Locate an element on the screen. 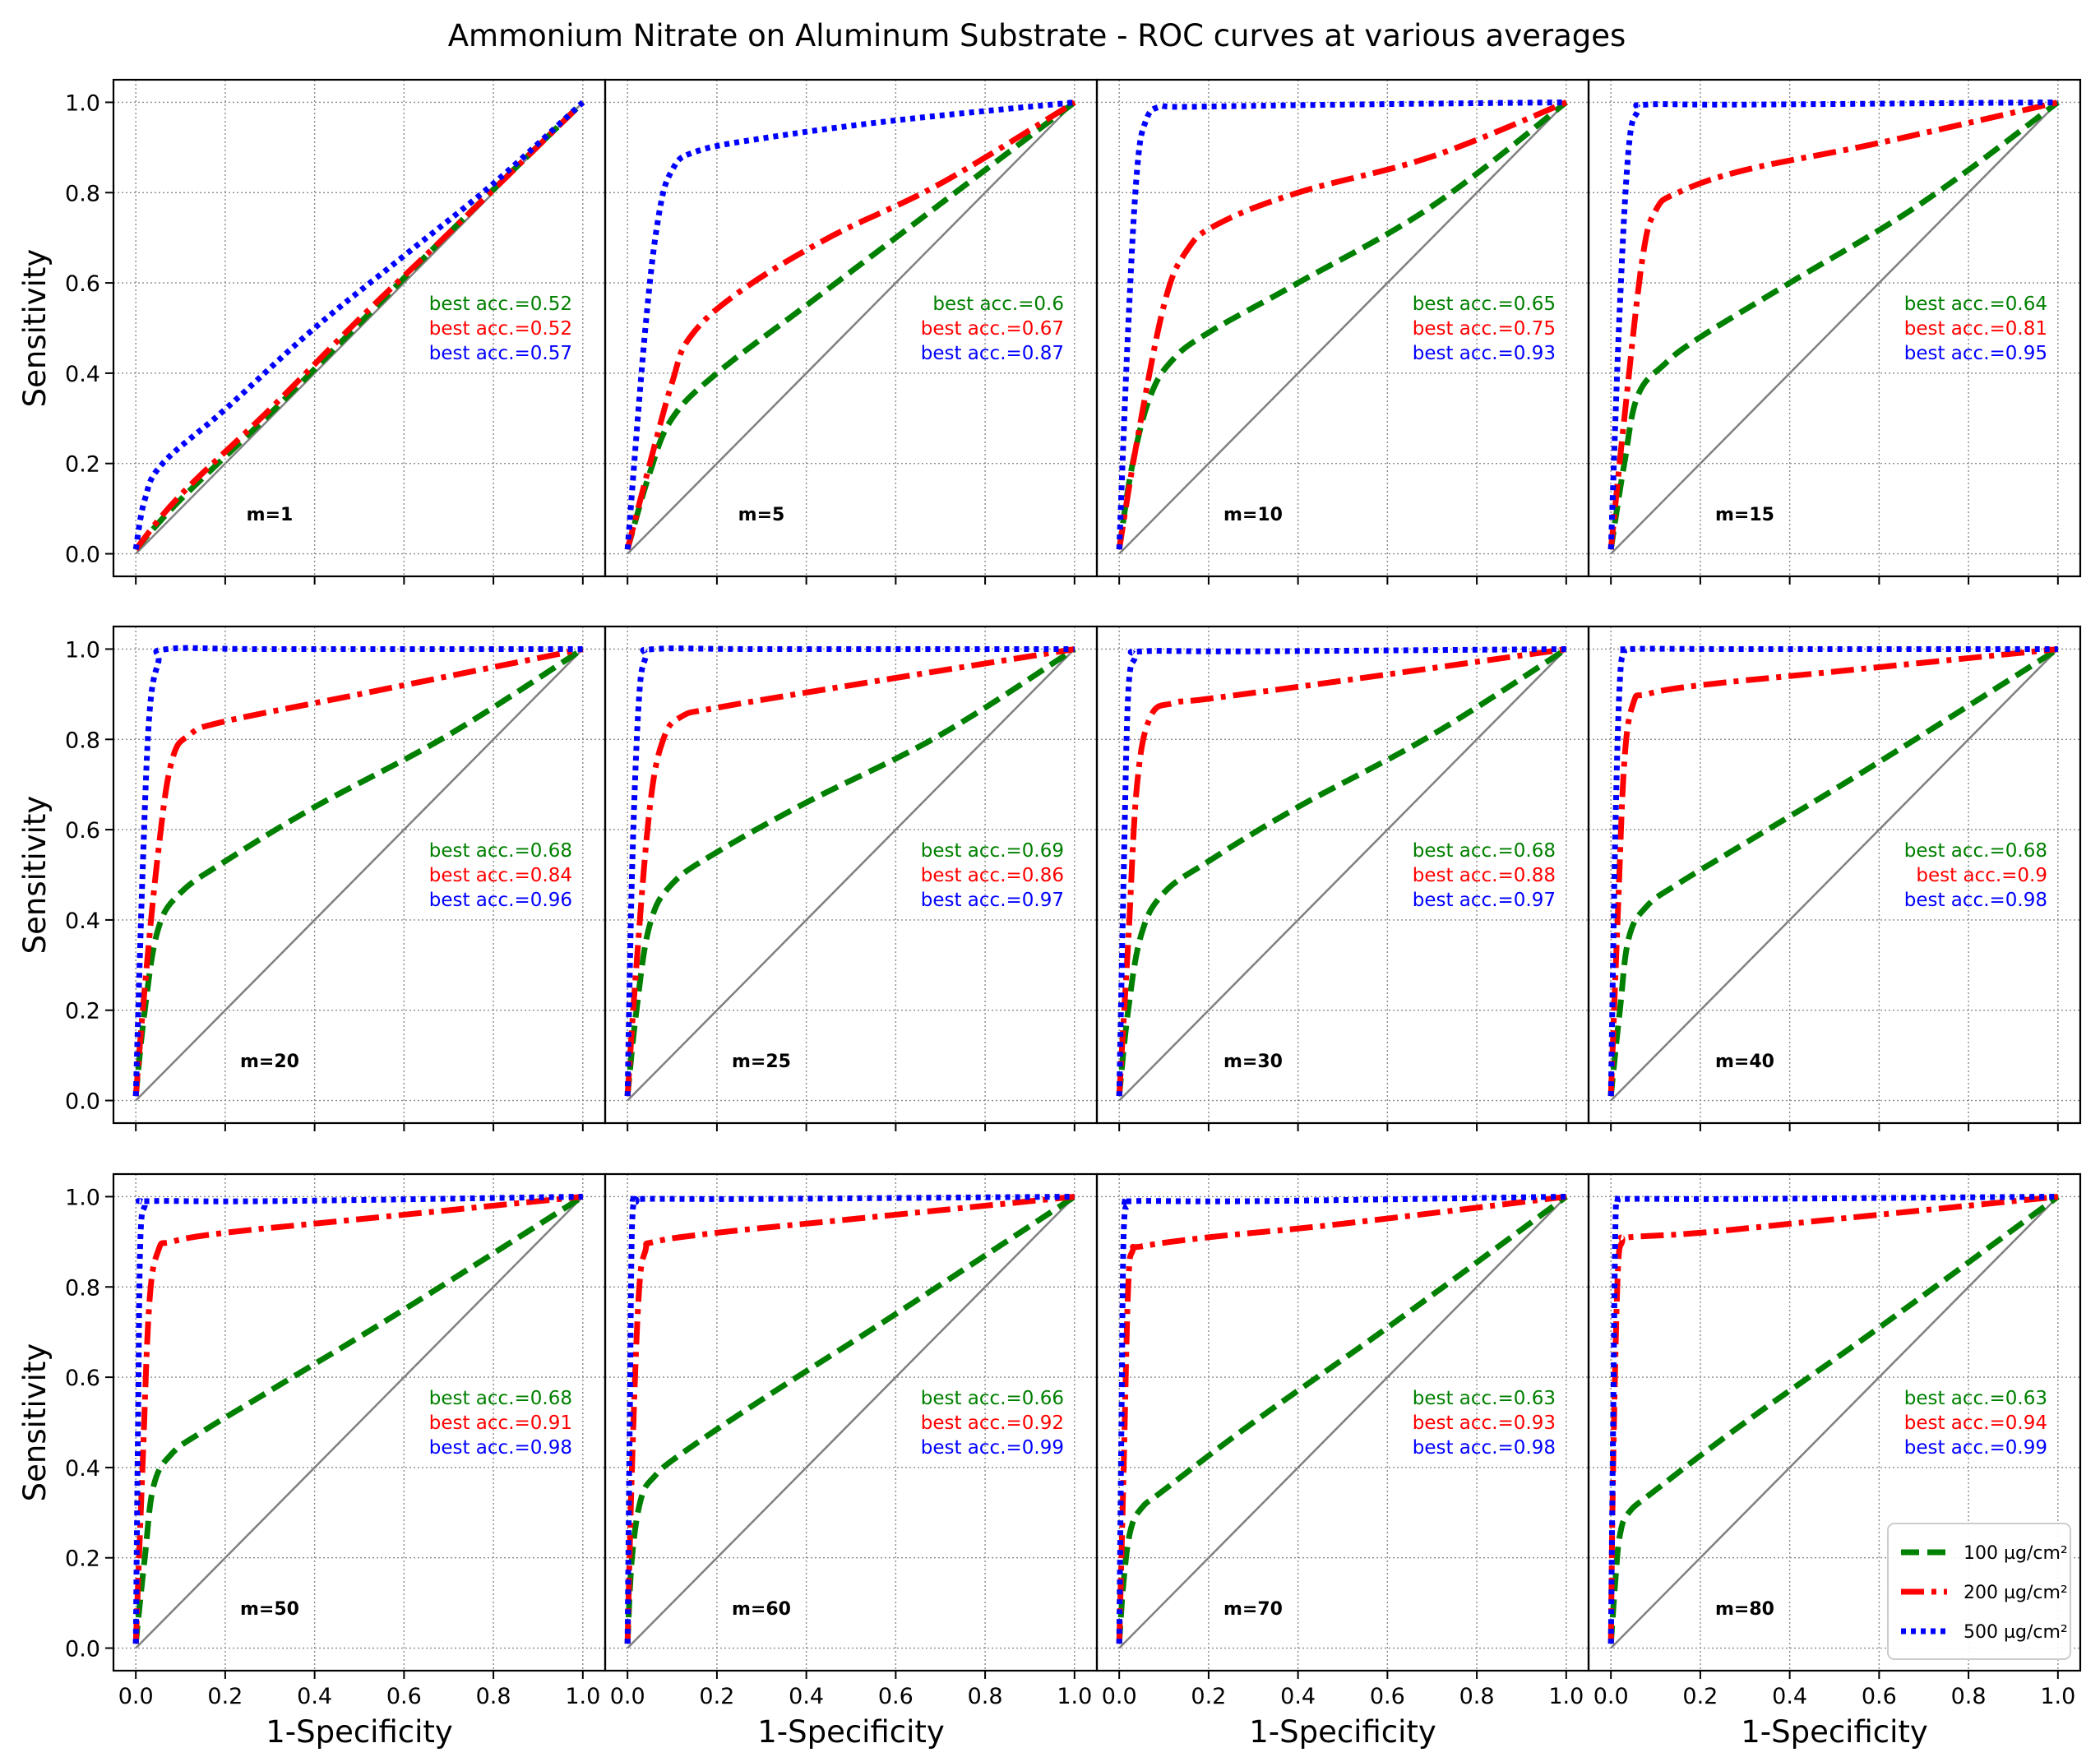  y-tick-label: 0.2 is located at coordinates (82, 1011).